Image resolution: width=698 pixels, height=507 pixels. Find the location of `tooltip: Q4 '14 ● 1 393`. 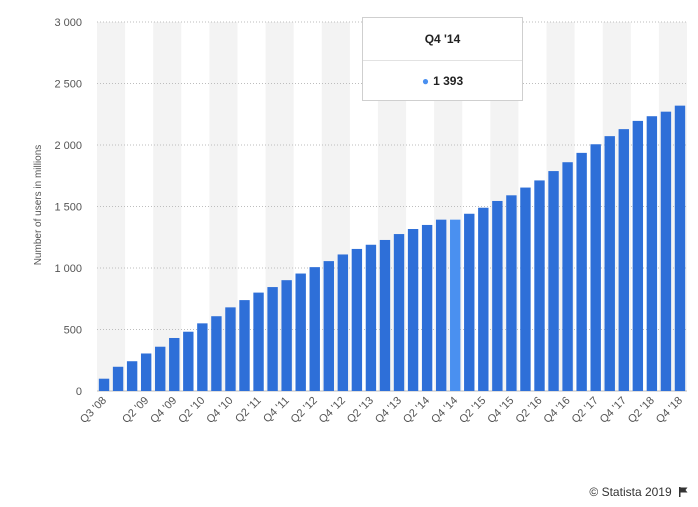

tooltip: Q4 '14 ● 1 393 is located at coordinates (442, 59).